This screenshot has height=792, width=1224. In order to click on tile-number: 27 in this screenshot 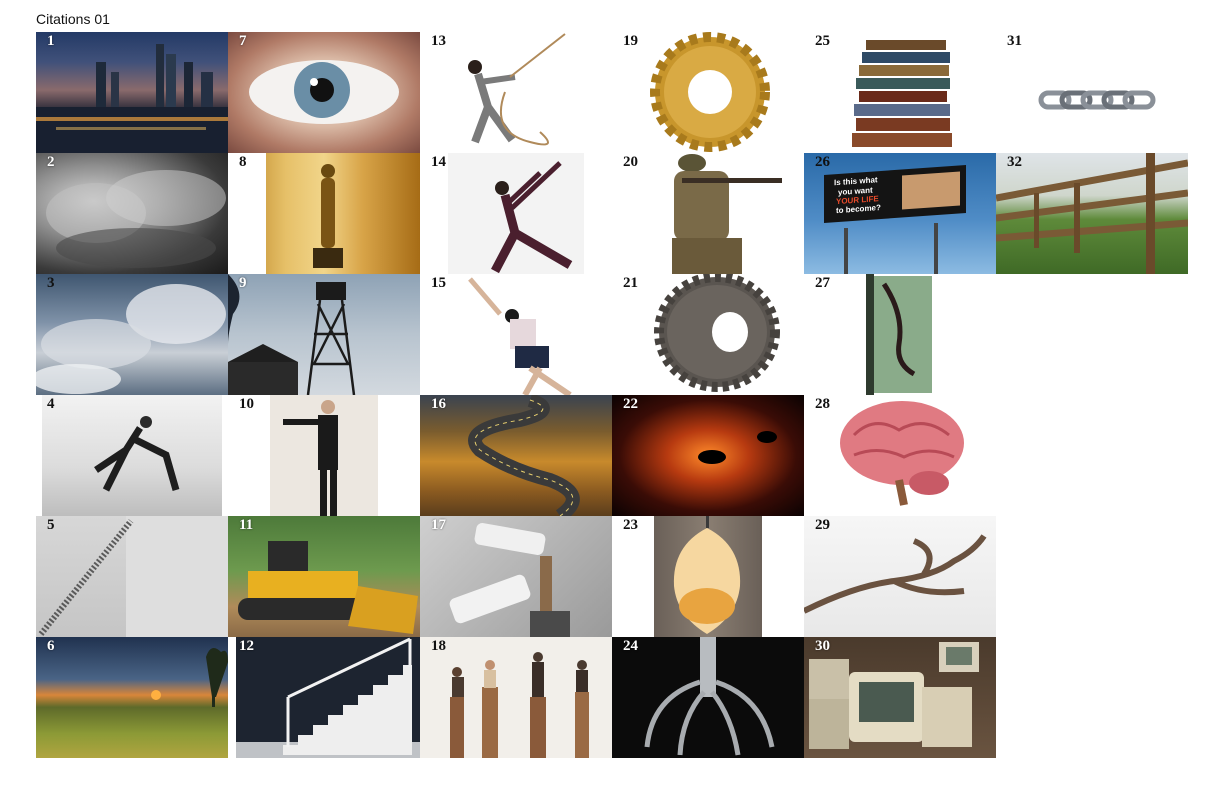, I will do `click(822, 283)`.